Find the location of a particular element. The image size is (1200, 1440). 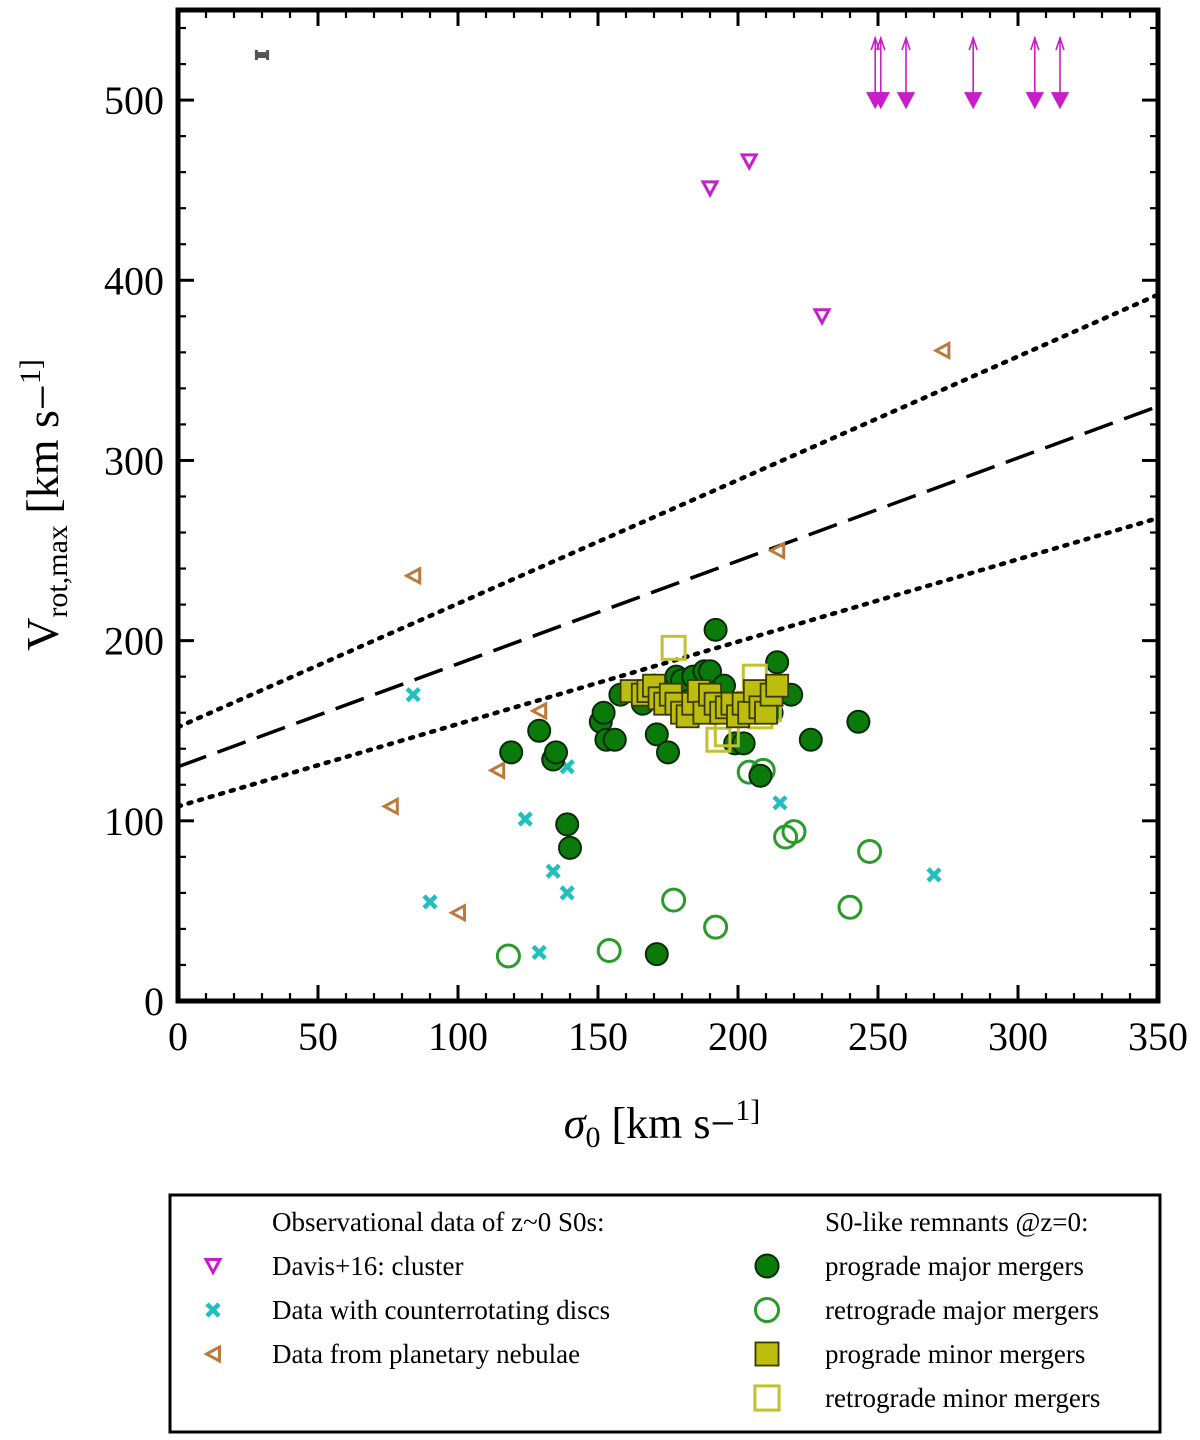

legend-label: retrograde minor mergers is located at coordinates (962, 1398).